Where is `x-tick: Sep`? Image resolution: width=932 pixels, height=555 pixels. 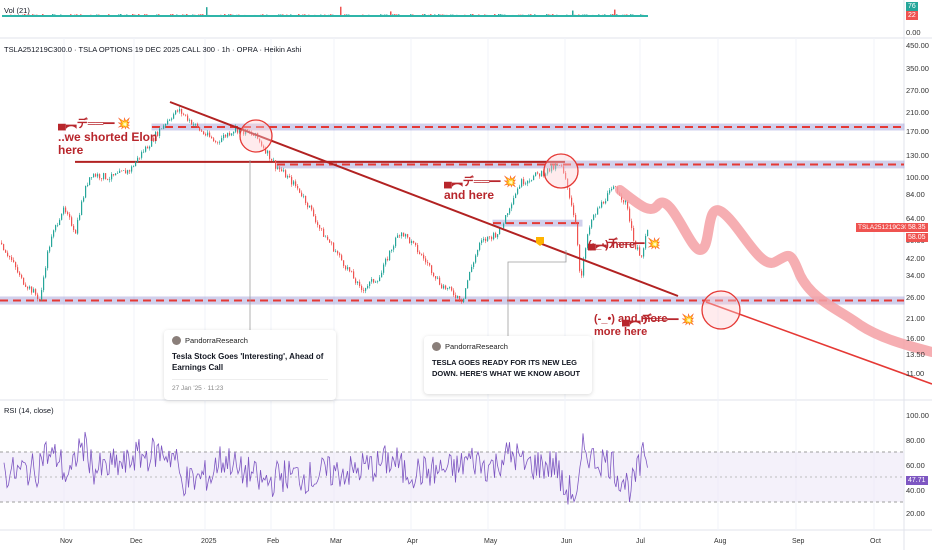 x-tick: Sep is located at coordinates (798, 541).